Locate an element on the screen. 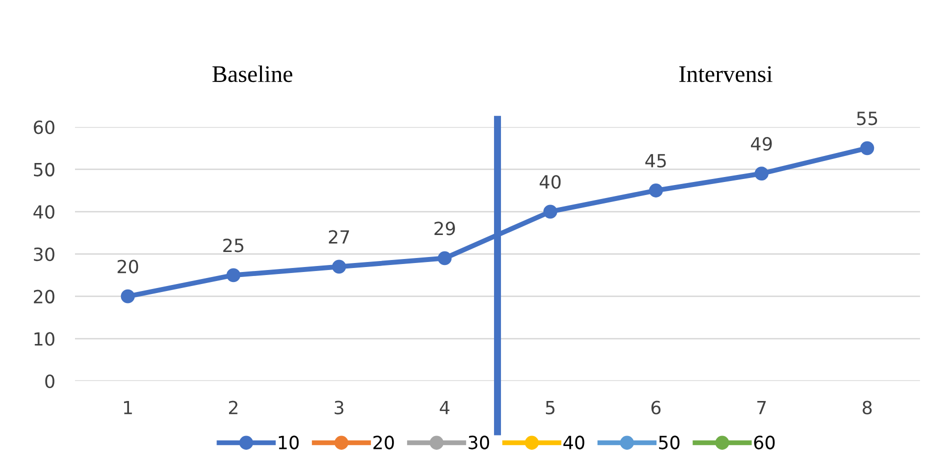 The width and height of the screenshot is (931, 450). data-label: 55 is located at coordinates (867, 119).